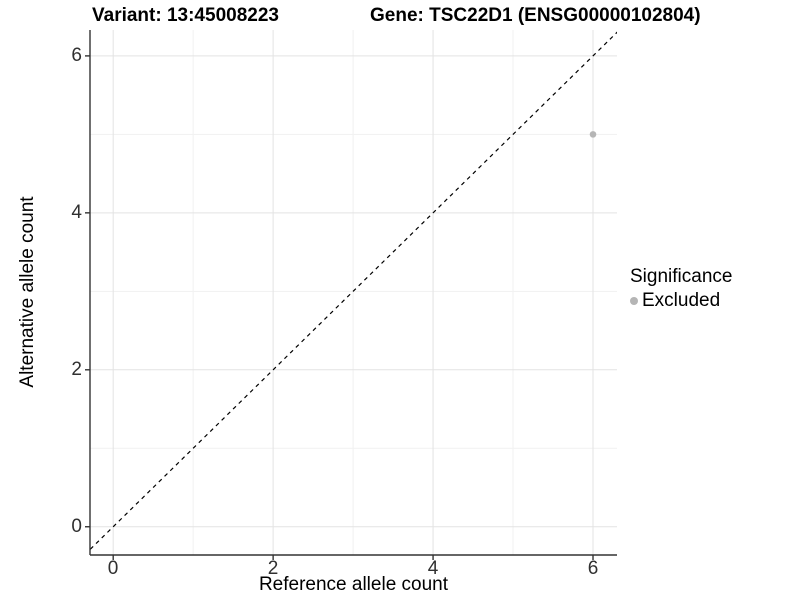 This screenshot has width=800, height=600. Describe the element at coordinates (634, 301) in the screenshot. I see `excluded-point-icon` at that location.